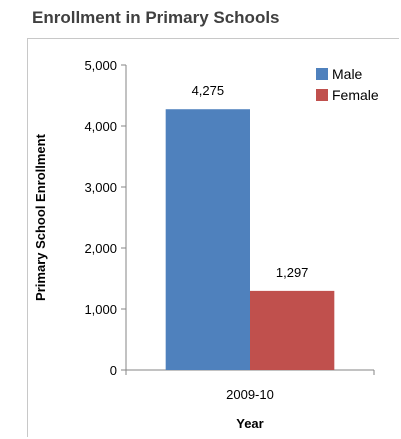  I want to click on legend-swatch-male, so click(322, 74).